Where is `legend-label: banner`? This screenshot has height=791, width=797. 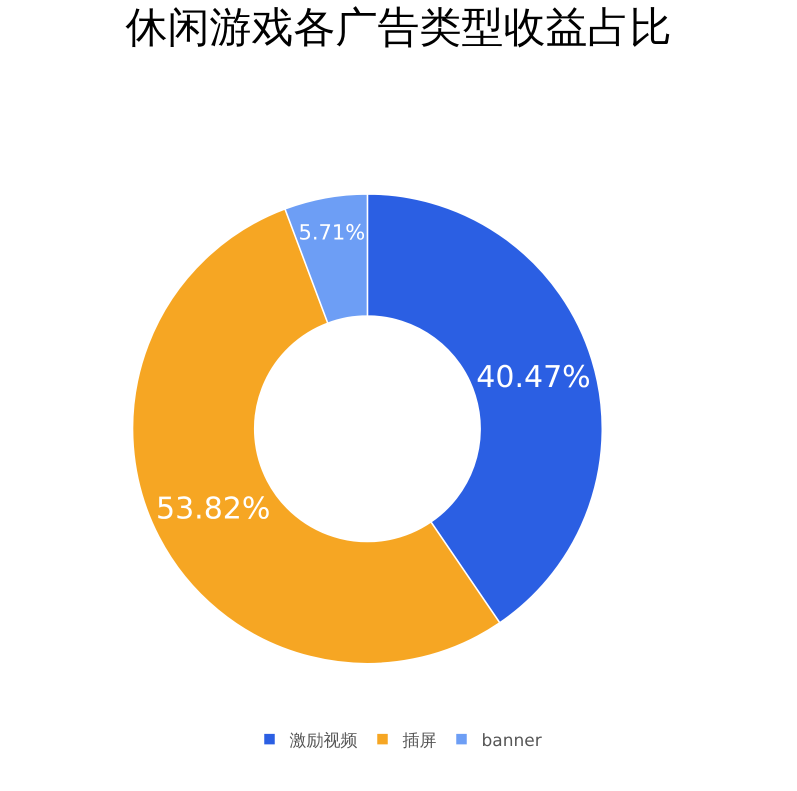
legend-label: banner is located at coordinates (512, 740).